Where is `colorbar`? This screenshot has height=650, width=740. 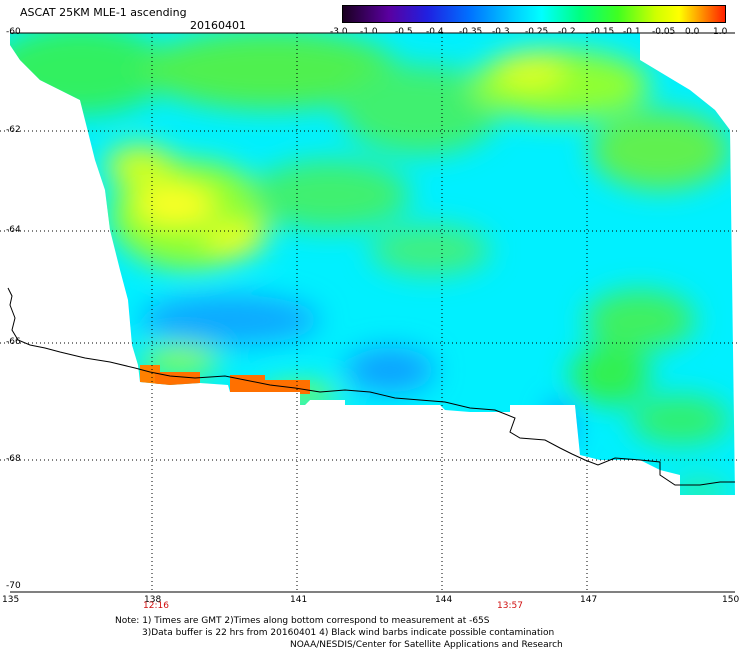
colorbar is located at coordinates (534, 14).